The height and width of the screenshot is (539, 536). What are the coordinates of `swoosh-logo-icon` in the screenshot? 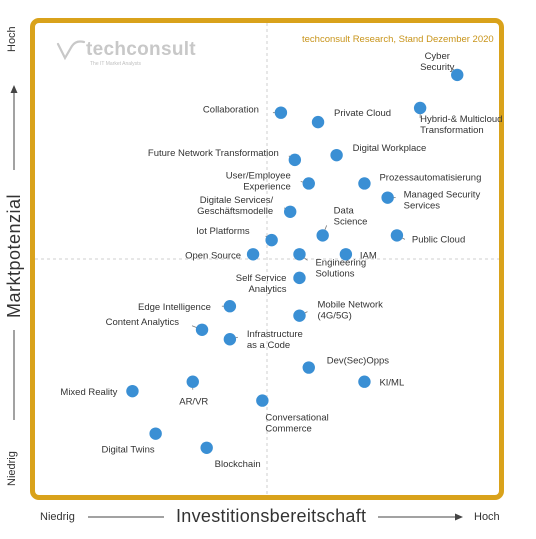 It's located at (71, 50).